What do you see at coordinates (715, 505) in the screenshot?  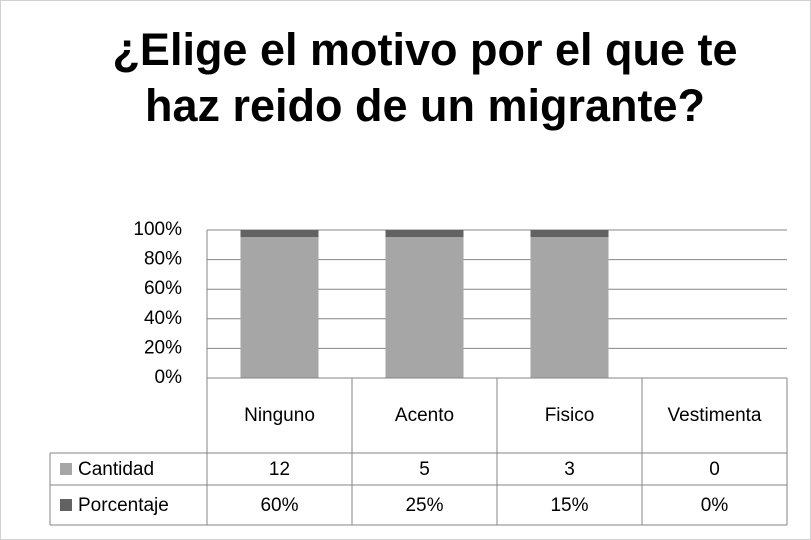 I see `data-label: 0%` at bounding box center [715, 505].